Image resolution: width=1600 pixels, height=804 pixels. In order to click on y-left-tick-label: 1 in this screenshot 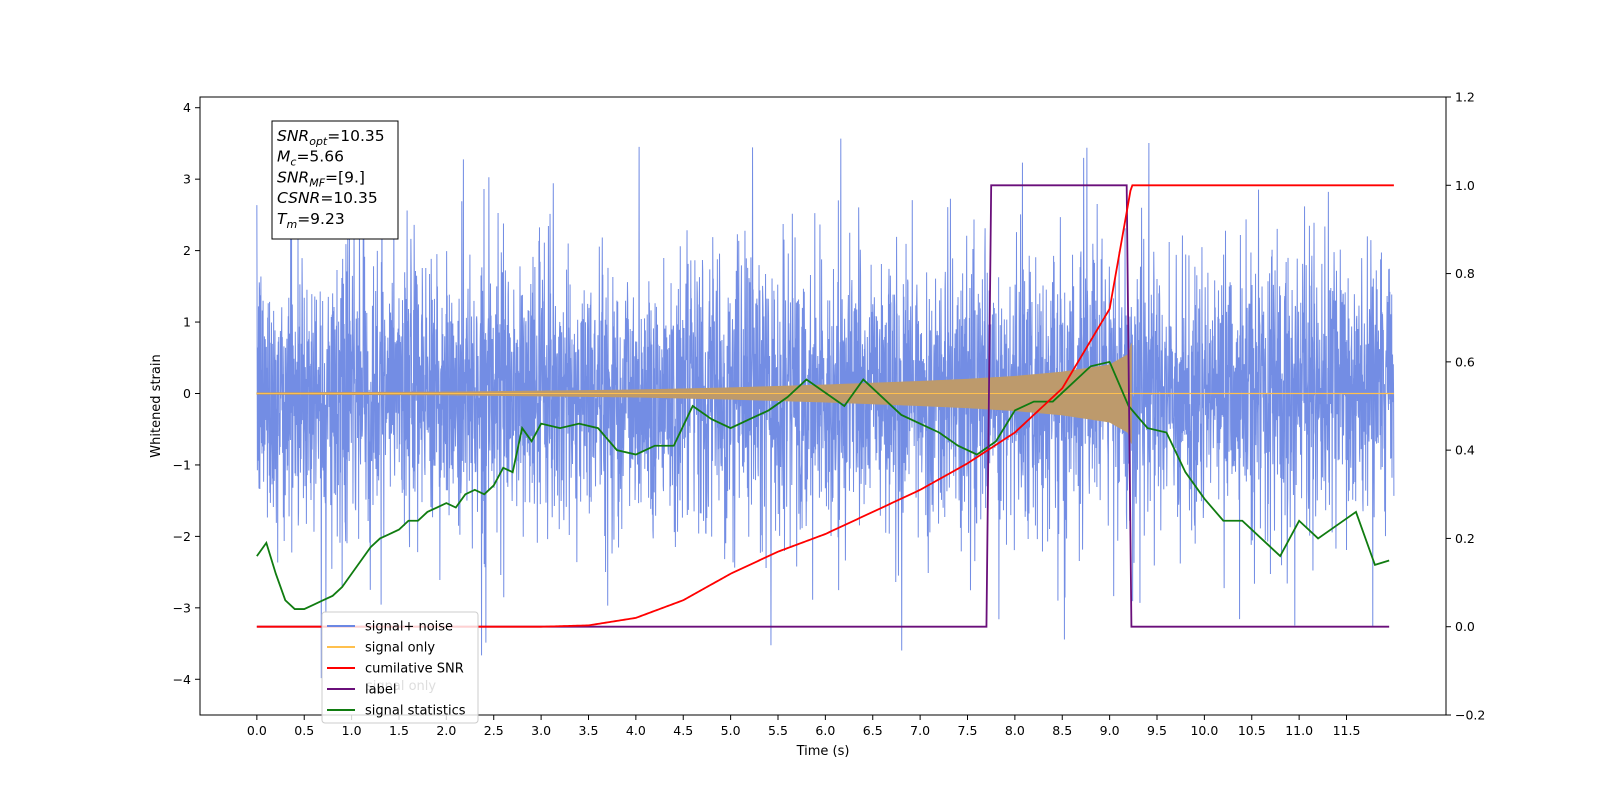, I will do `click(187, 322)`.